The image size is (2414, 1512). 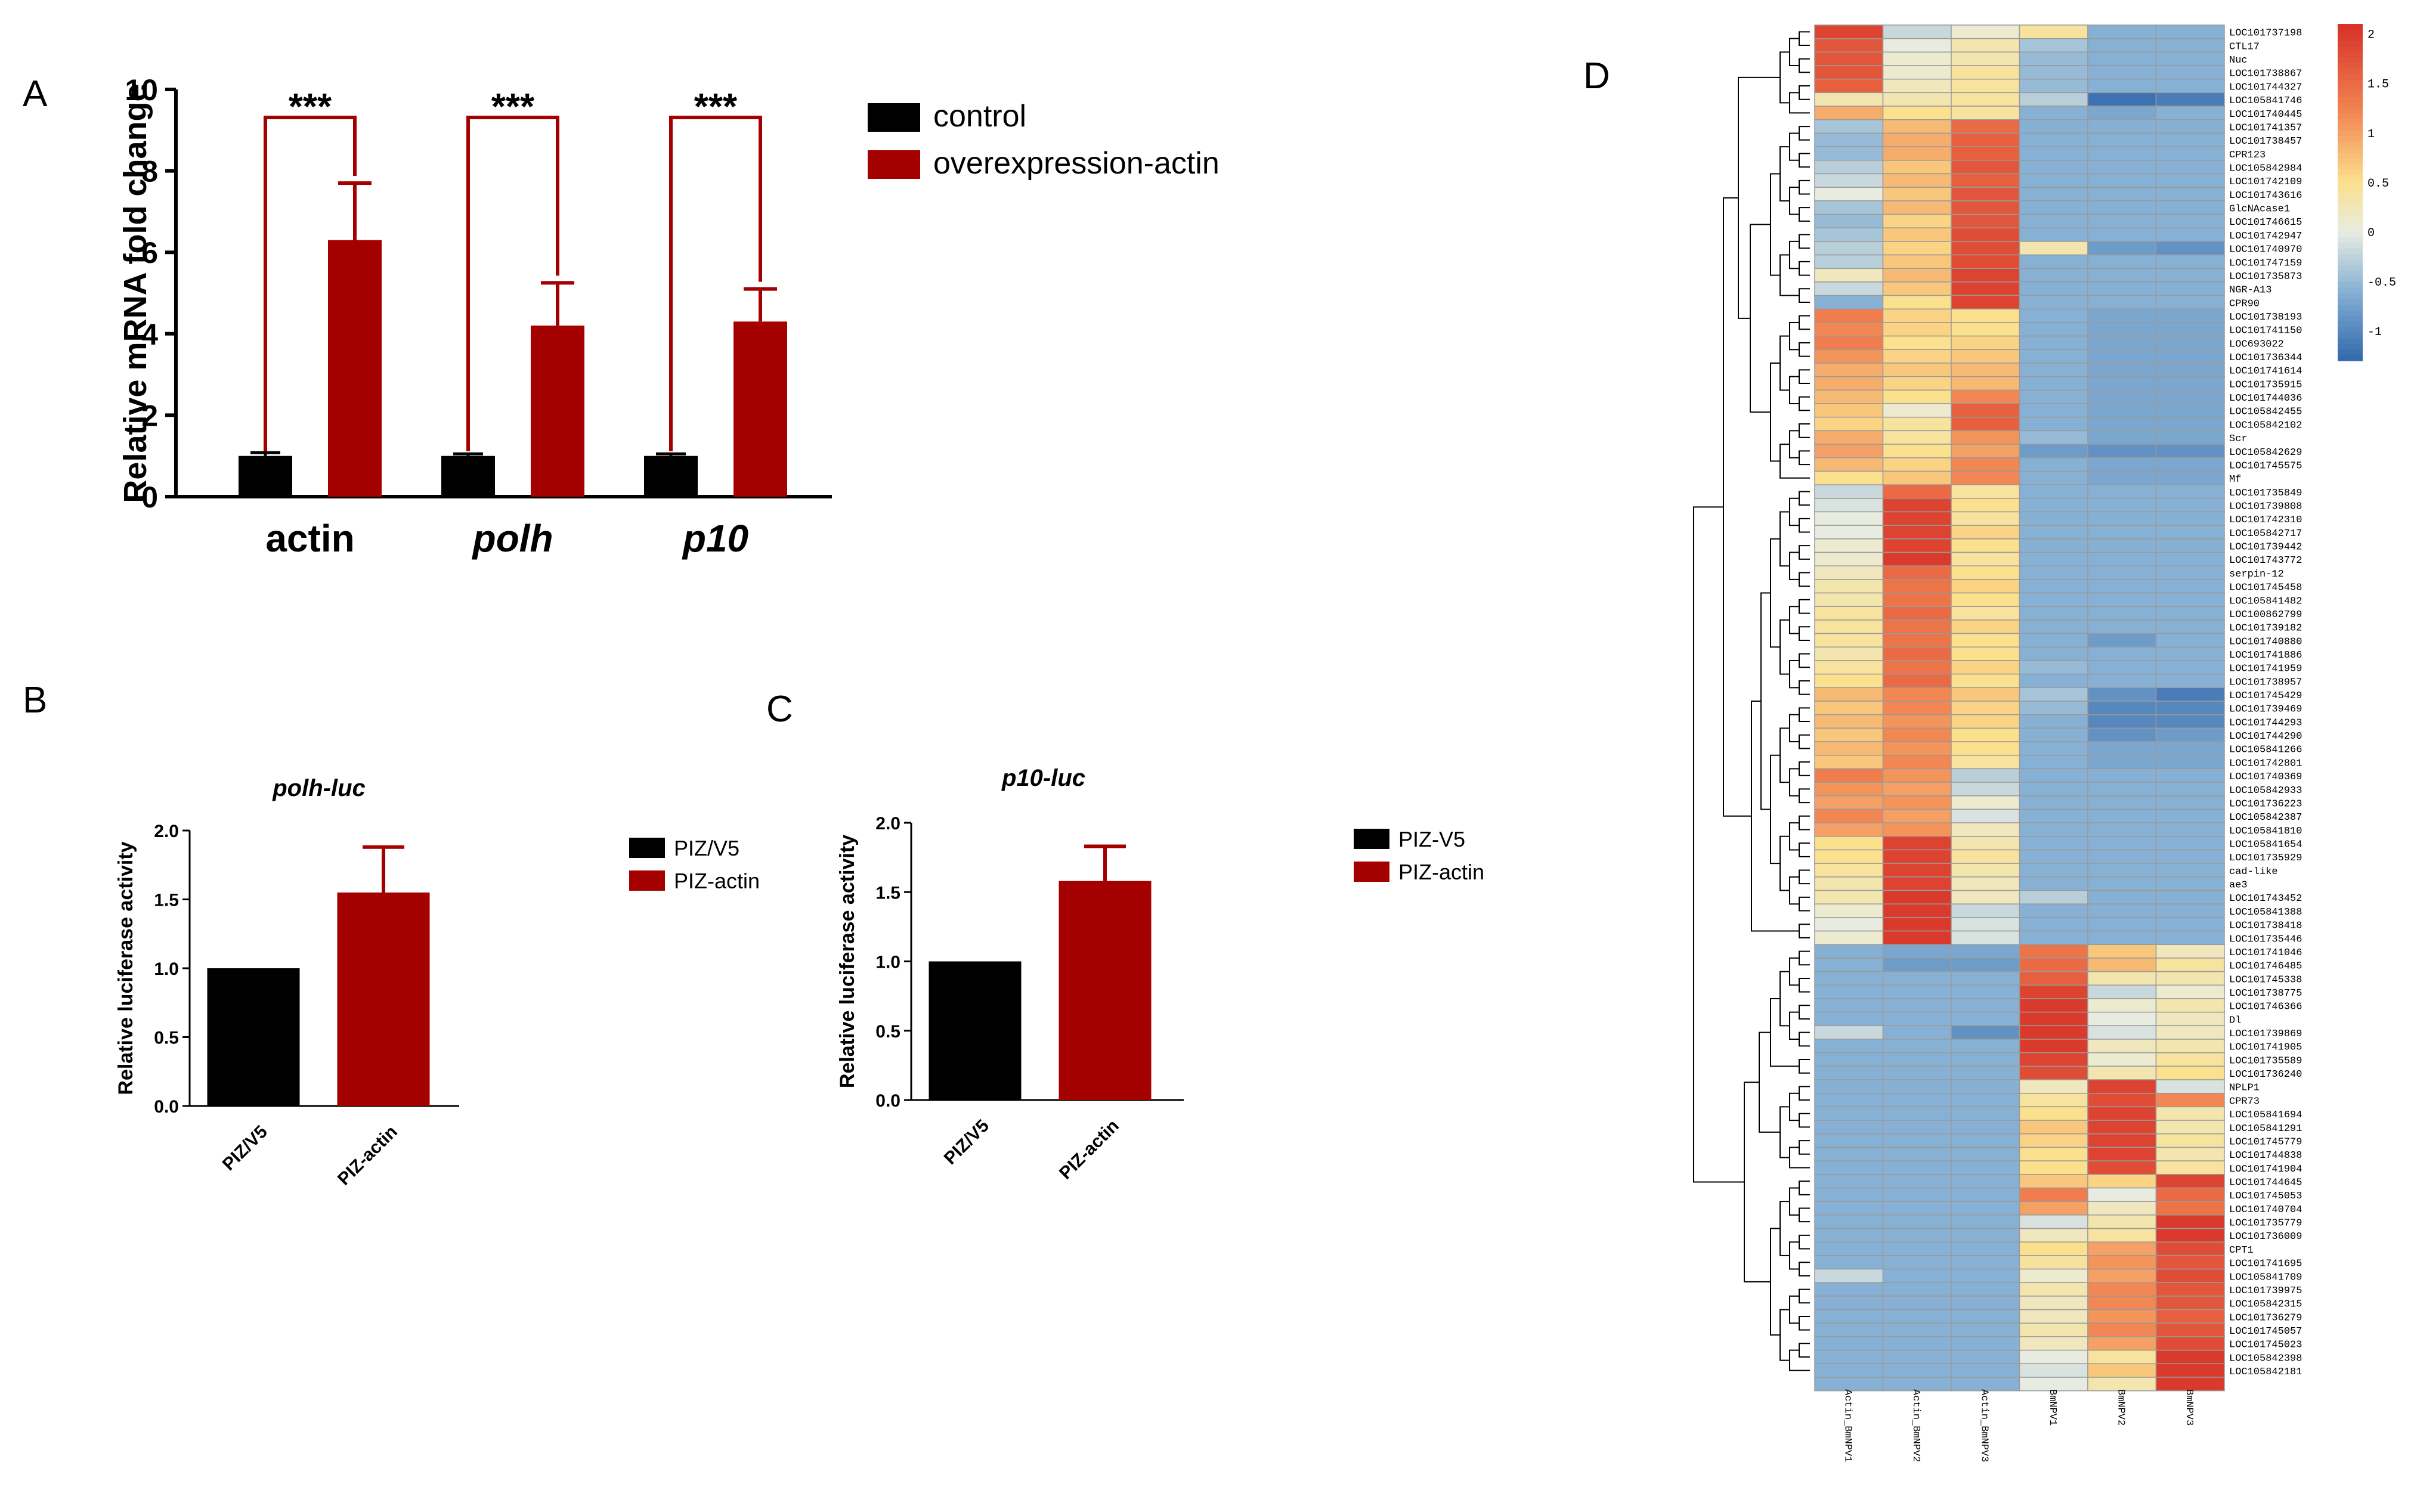 What do you see at coordinates (2266, 168) in the screenshot?
I see `gene-label: LOC105842984` at bounding box center [2266, 168].